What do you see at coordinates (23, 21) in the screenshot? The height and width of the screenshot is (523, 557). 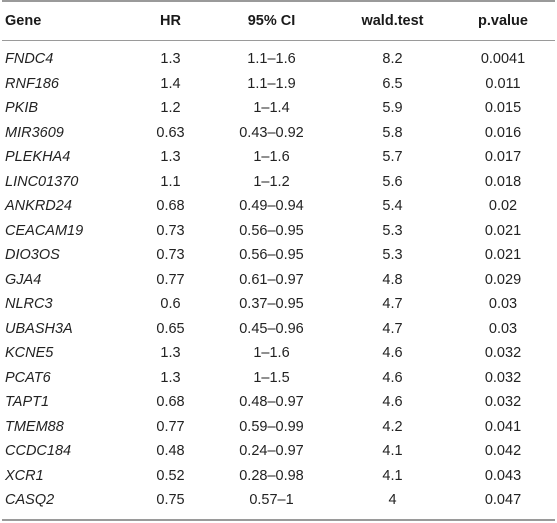 I see `header-gene: Gene` at bounding box center [23, 21].